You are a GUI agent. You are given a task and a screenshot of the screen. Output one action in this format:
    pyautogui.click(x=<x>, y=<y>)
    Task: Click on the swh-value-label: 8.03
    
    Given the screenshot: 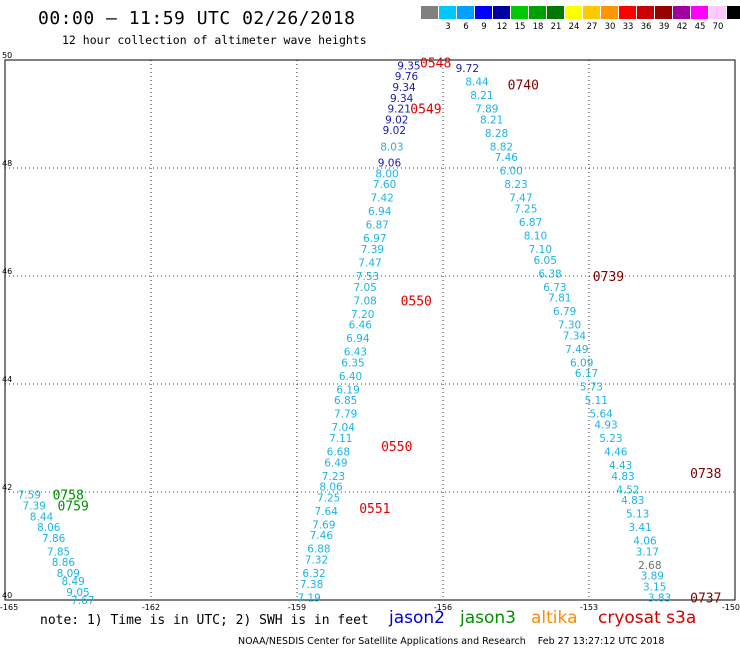 What is the action you would take?
    pyautogui.click(x=391, y=147)
    